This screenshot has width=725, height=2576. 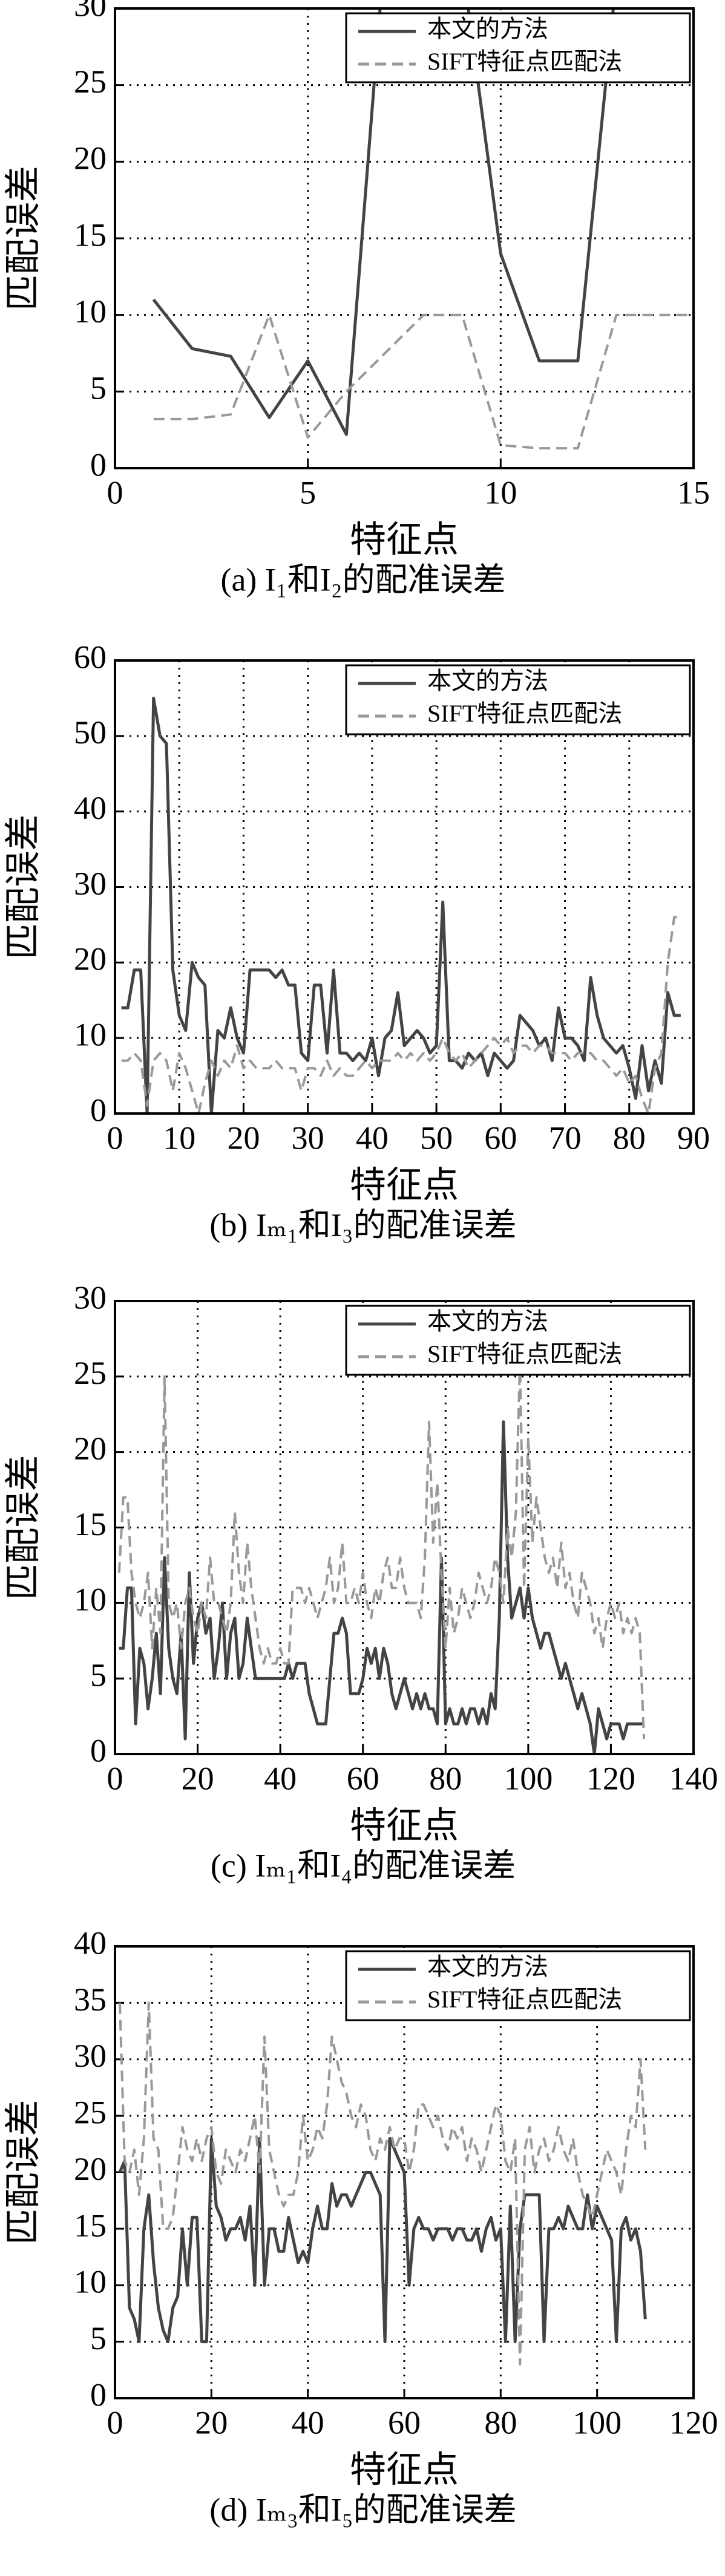 I want to click on x-tick-label: 140, so click(x=694, y=1778).